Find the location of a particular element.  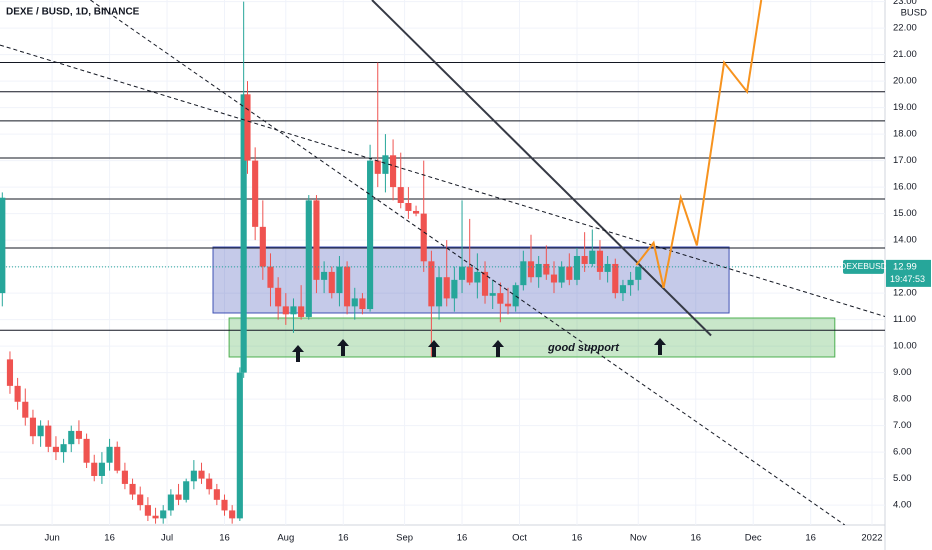

x-tick-label: Dec is located at coordinates (753, 538).